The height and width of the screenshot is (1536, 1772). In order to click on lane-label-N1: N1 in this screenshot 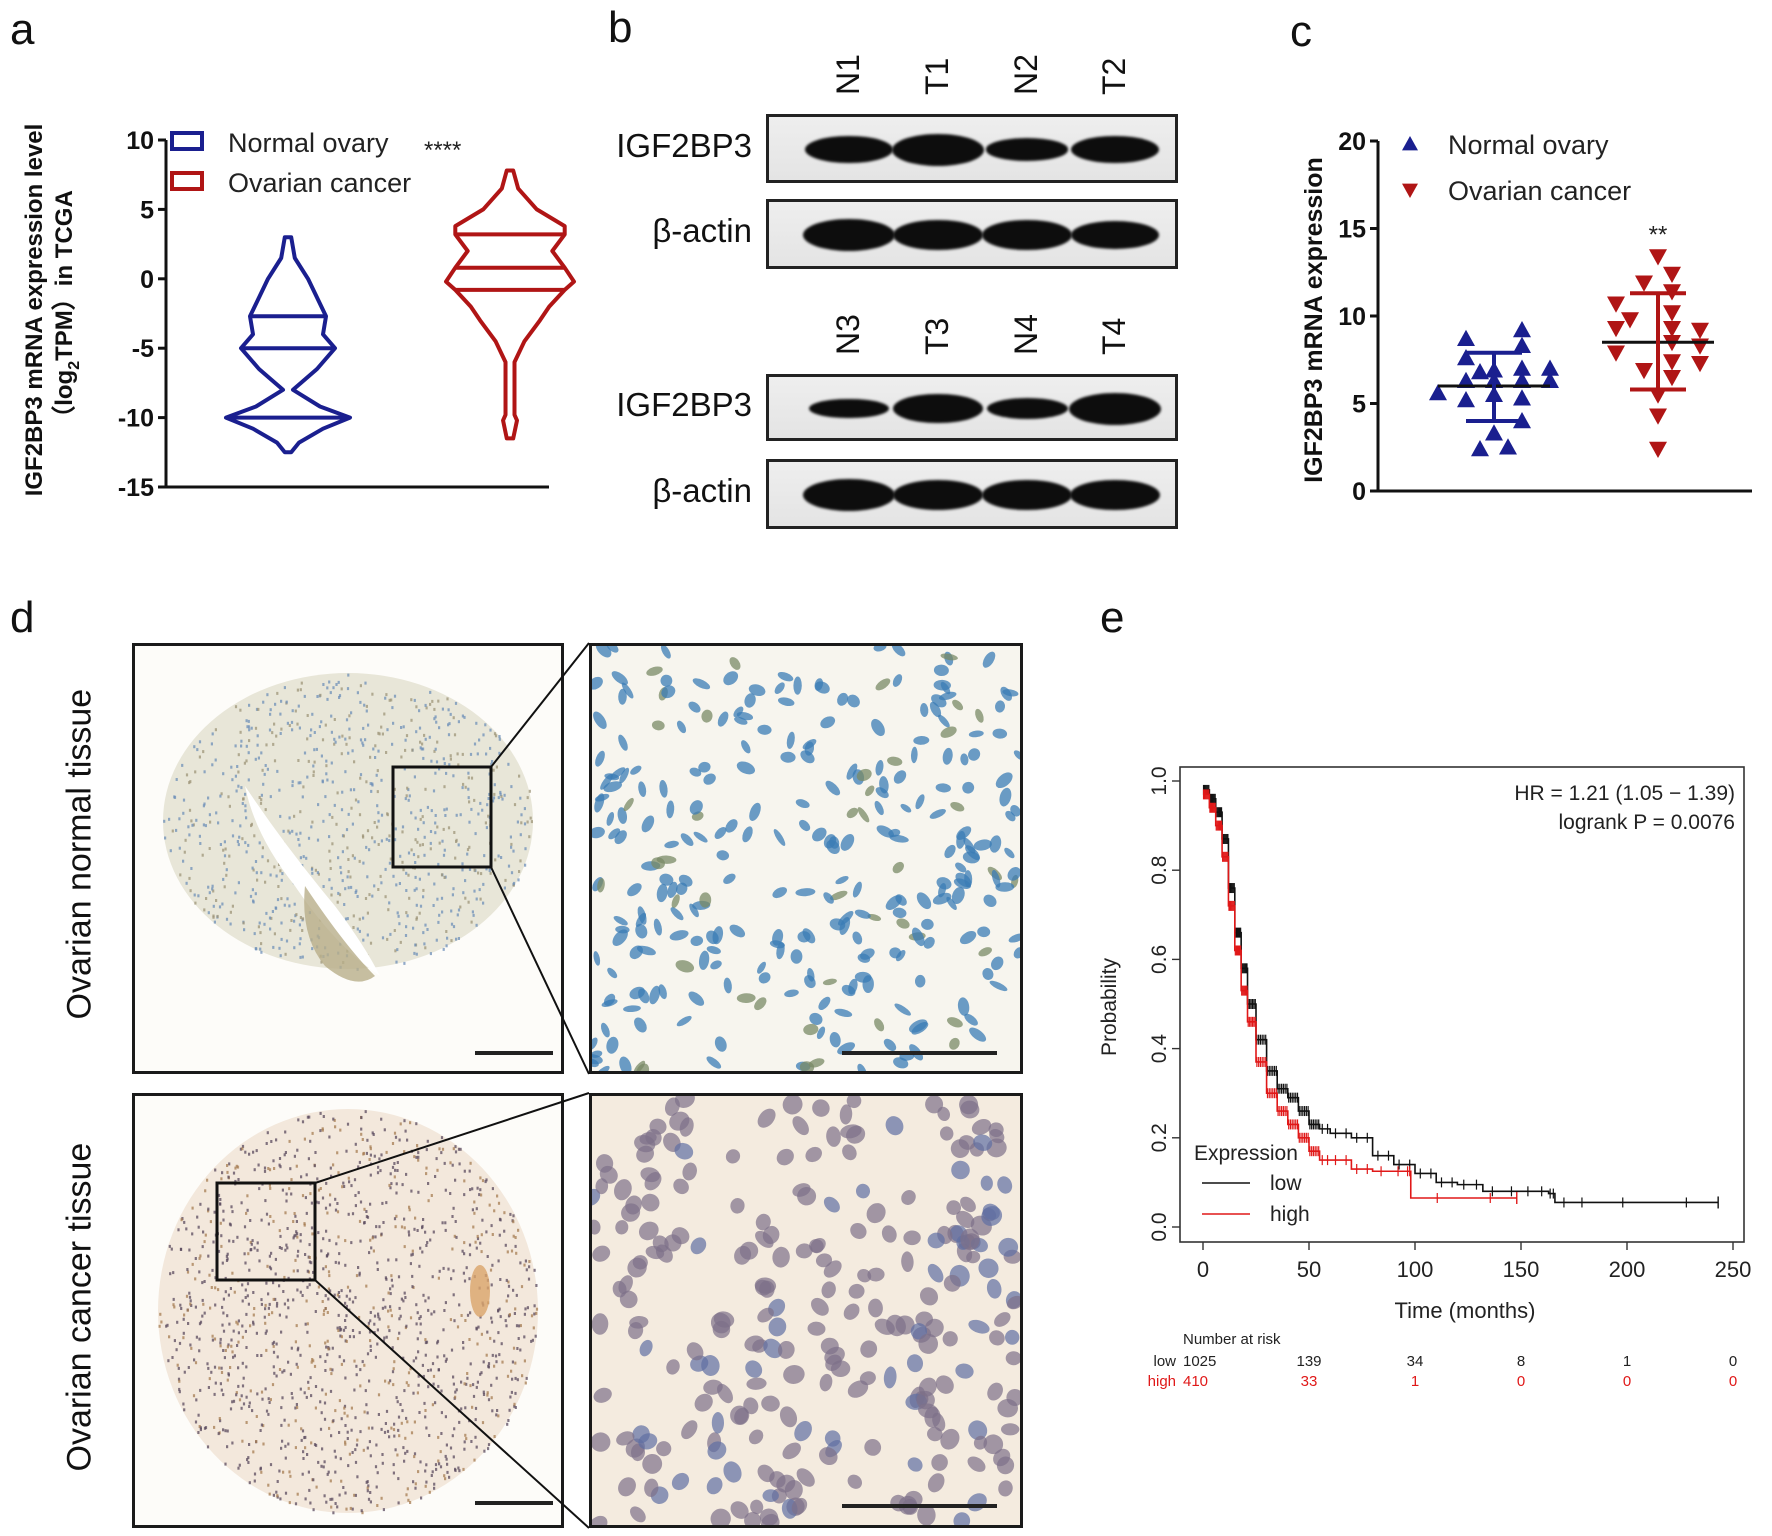, I will do `click(848, 74)`.